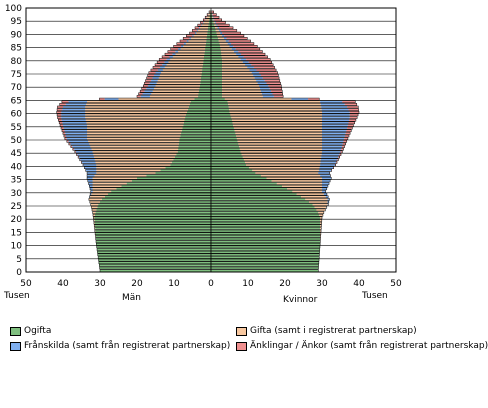 Image resolution: width=488 pixels, height=408 pixels. Describe the element at coordinates (137, 284) in the screenshot. I see `x-tick-label: 20` at that location.